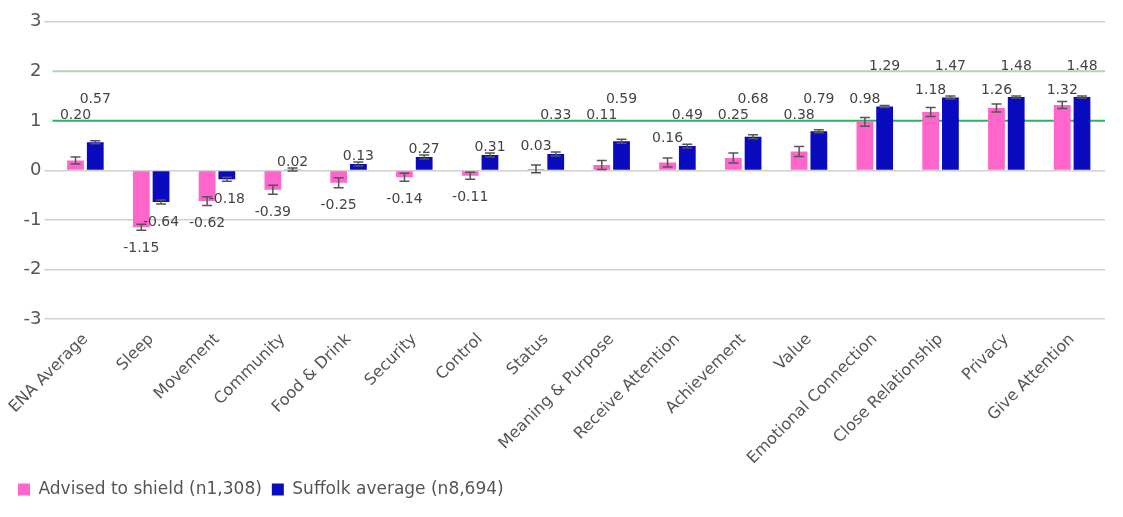 This screenshot has width=1123, height=517. I want to click on data-label: 0.11, so click(602, 114).